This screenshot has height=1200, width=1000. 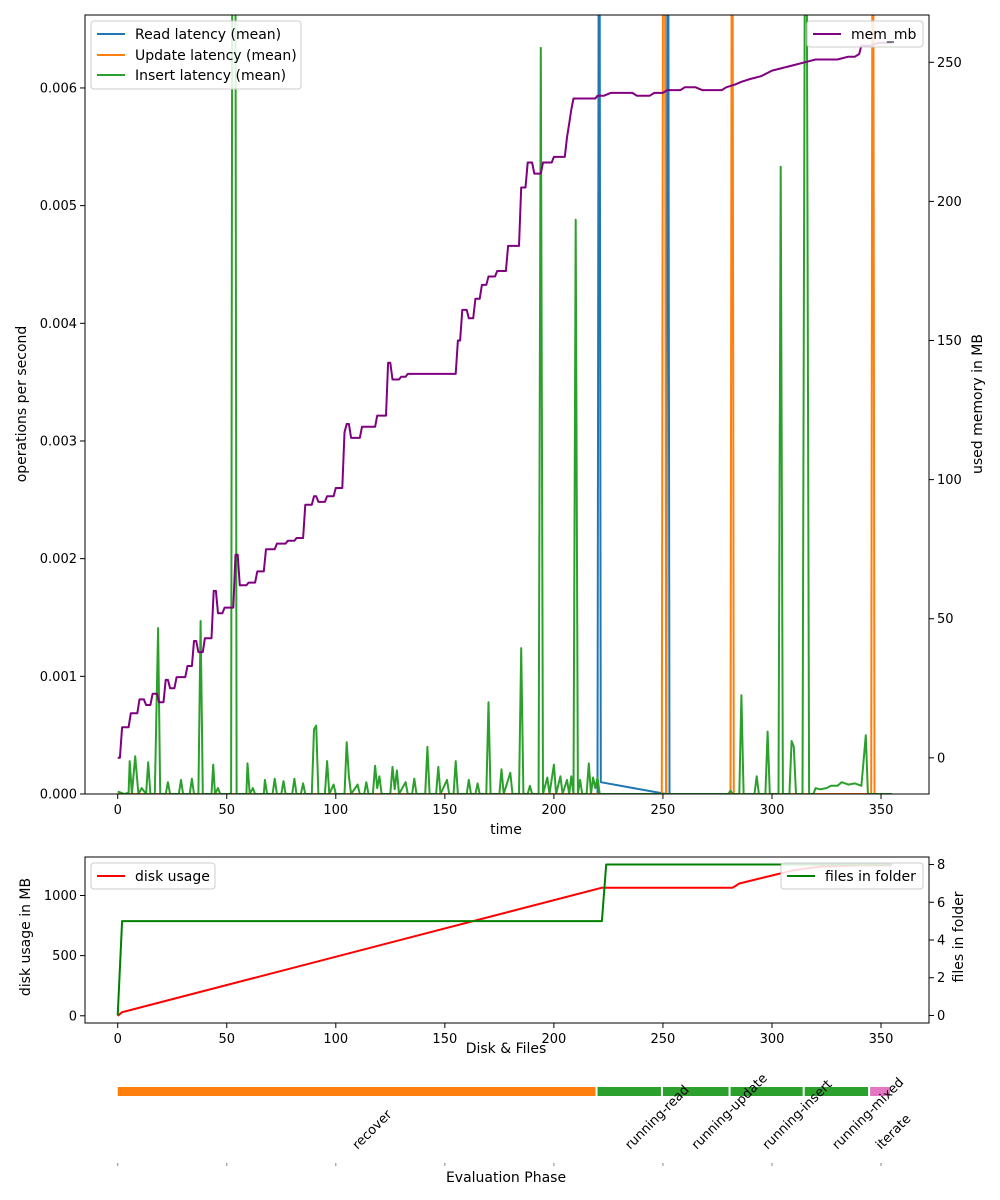 What do you see at coordinates (941, 865) in the screenshot?
I see `y2-tick-label: 8` at bounding box center [941, 865].